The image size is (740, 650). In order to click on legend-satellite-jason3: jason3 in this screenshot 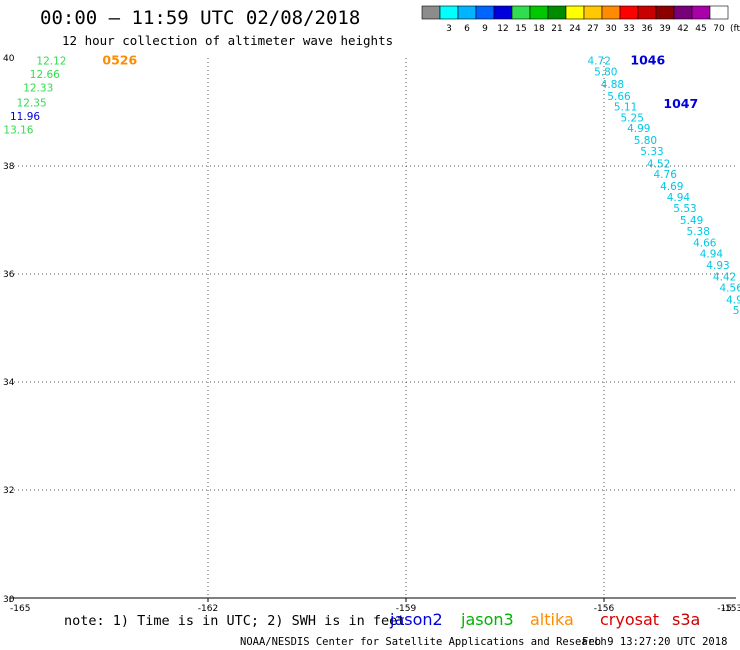, I will do `click(487, 619)`.